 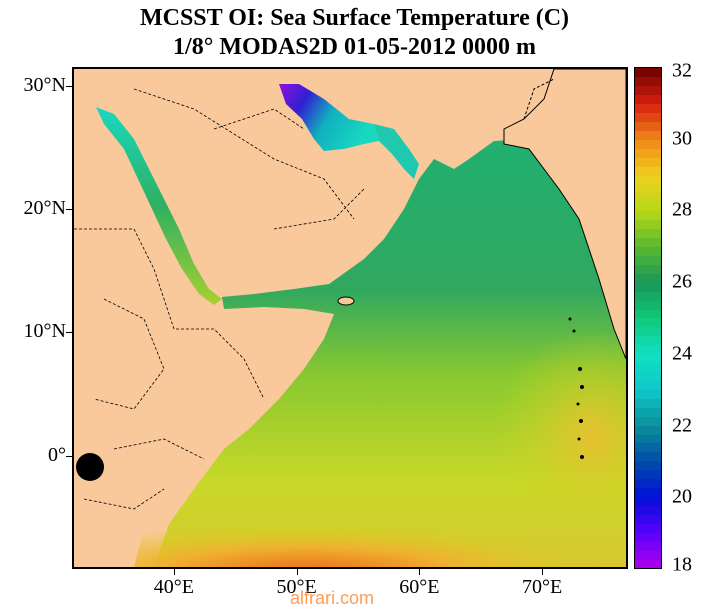 I want to click on island-dots, so click(x=576, y=388).